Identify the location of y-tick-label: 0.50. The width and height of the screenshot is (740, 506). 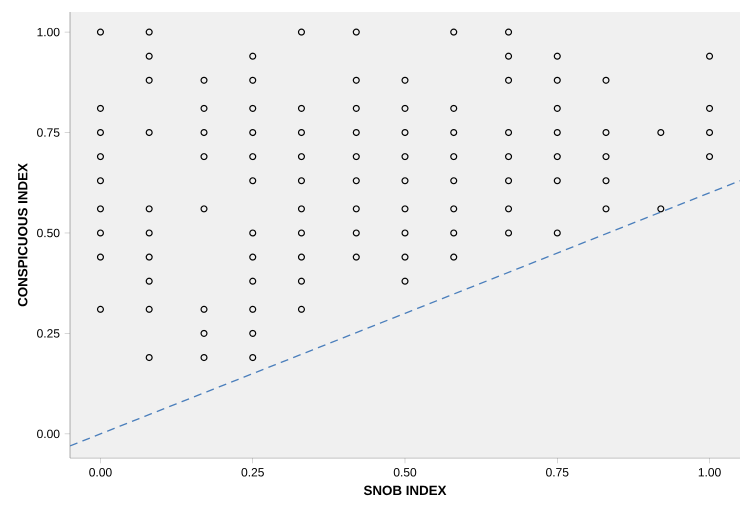
(48, 233).